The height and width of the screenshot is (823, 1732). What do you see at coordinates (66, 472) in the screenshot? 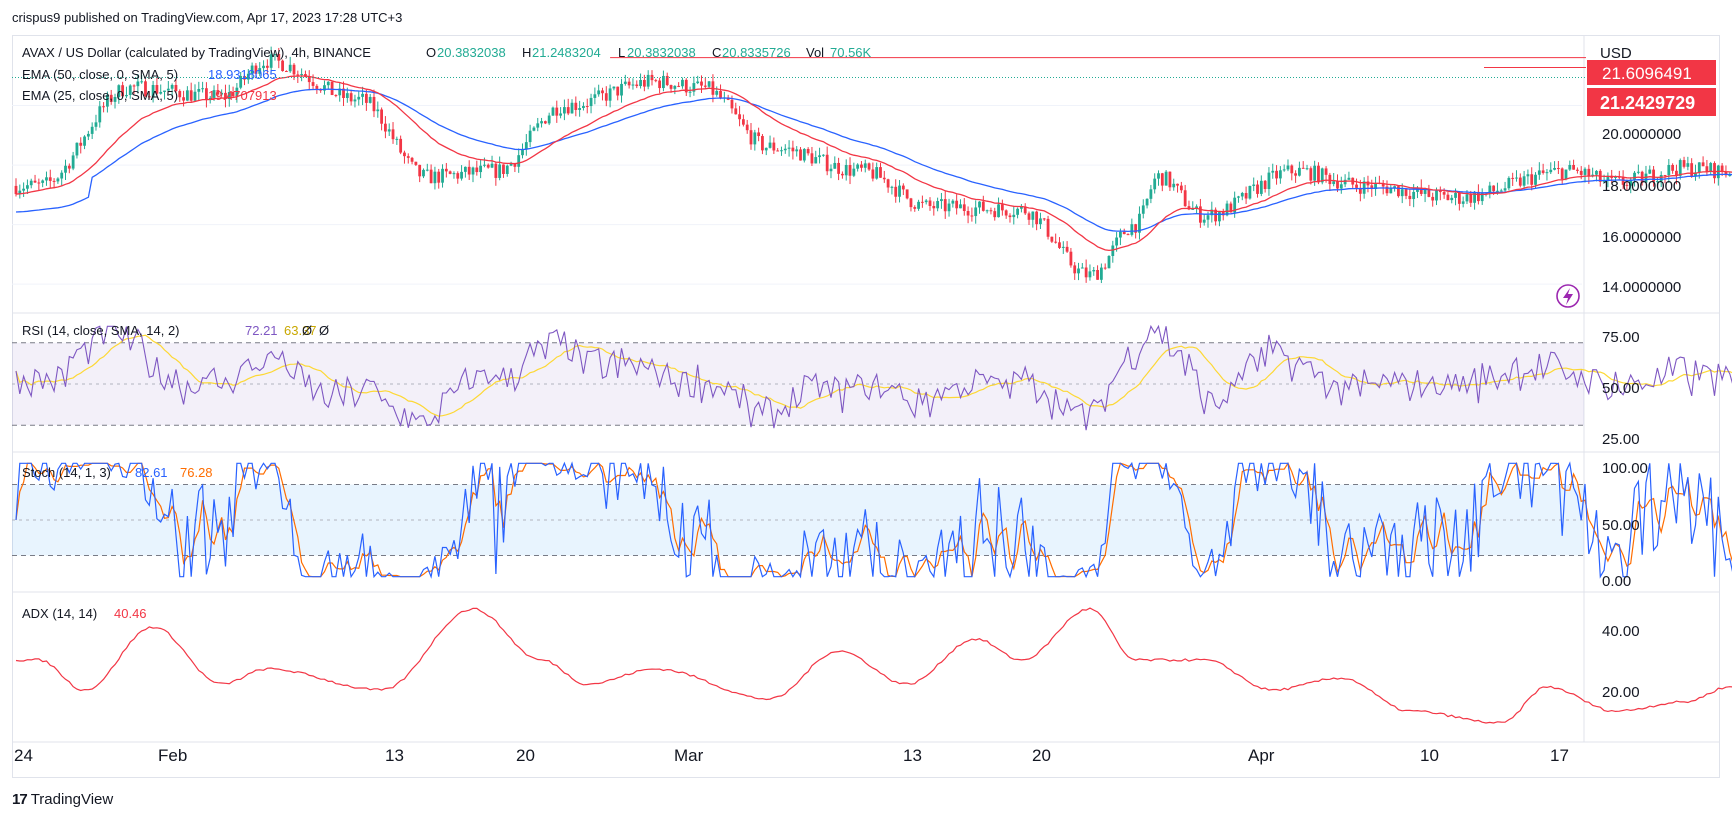
I see `stoch-legend: Stoch (14, 1, 3)` at bounding box center [66, 472].